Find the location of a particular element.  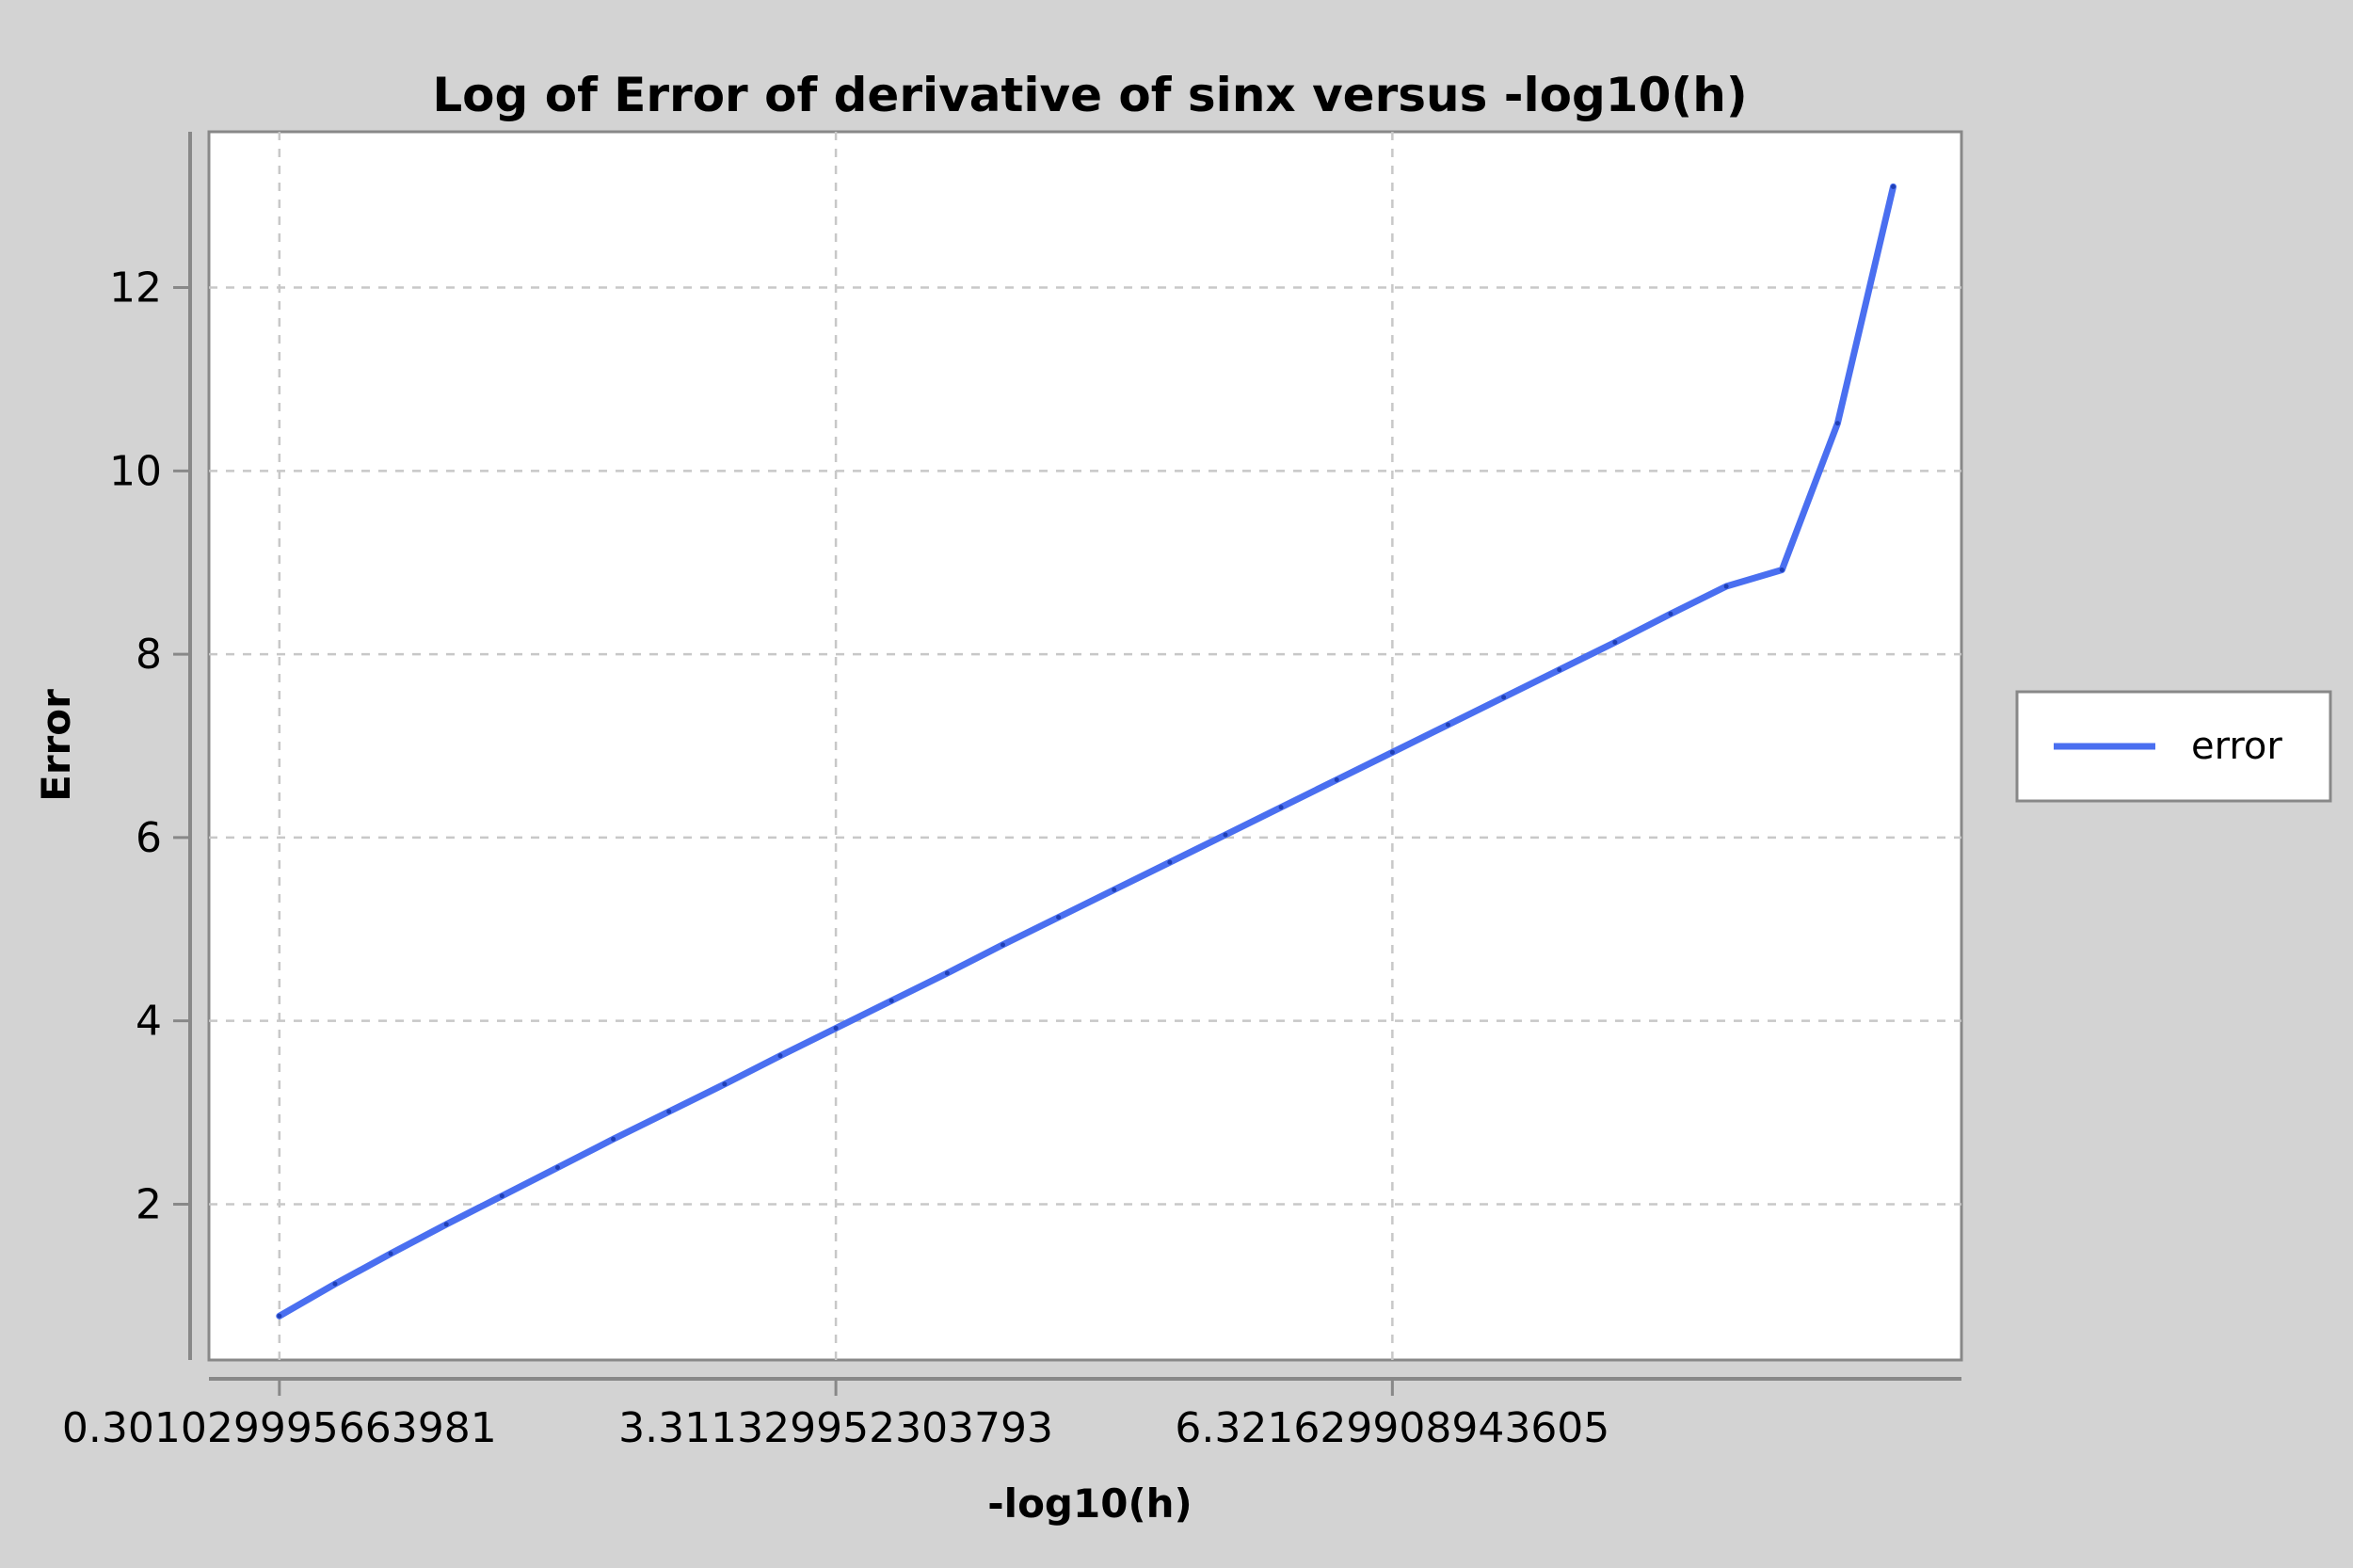

y-tick-label: 10 is located at coordinates (135, 471).